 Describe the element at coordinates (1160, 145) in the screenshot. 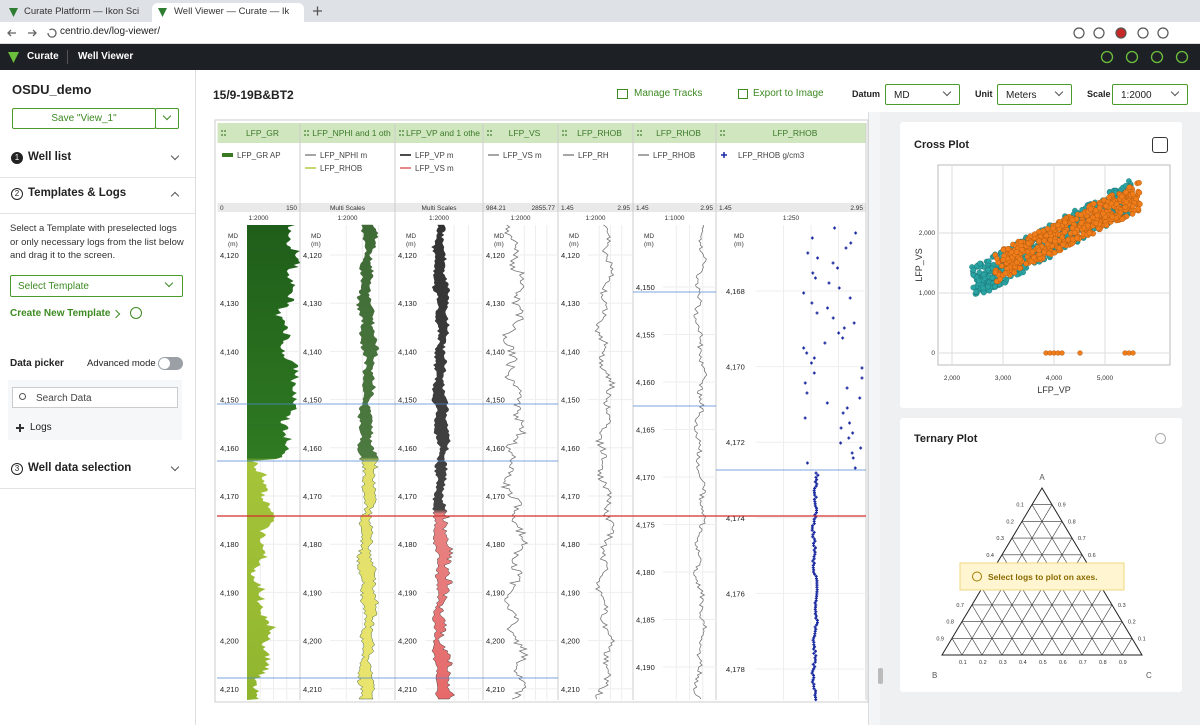

I see `settings-button` at that location.